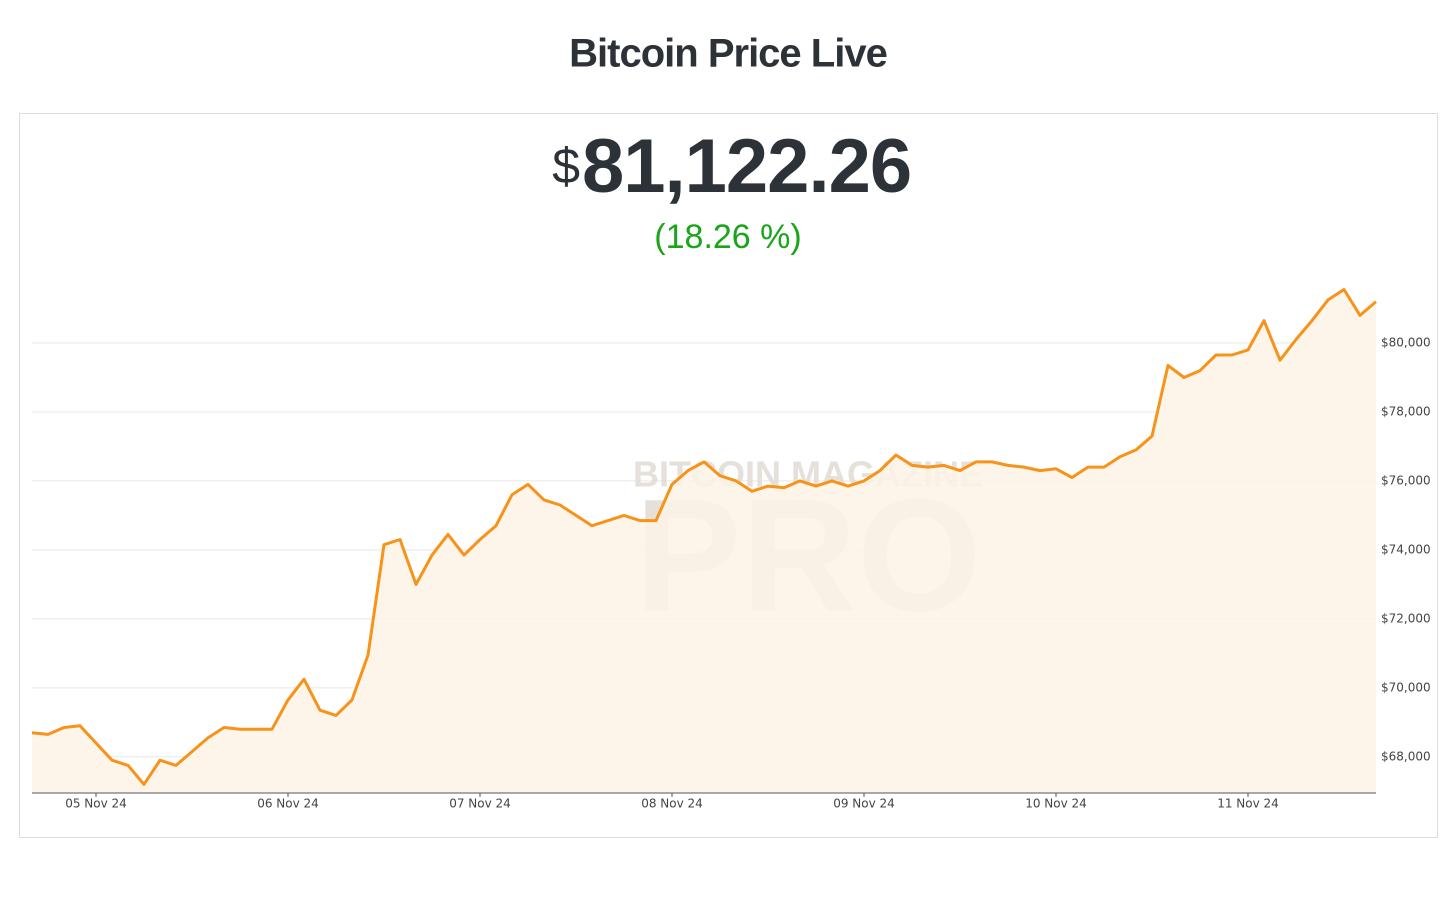 Image resolution: width=1456 pixels, height=897 pixels. Describe the element at coordinates (96, 804) in the screenshot. I see `x-tick-label: 05 Nov 24` at that location.